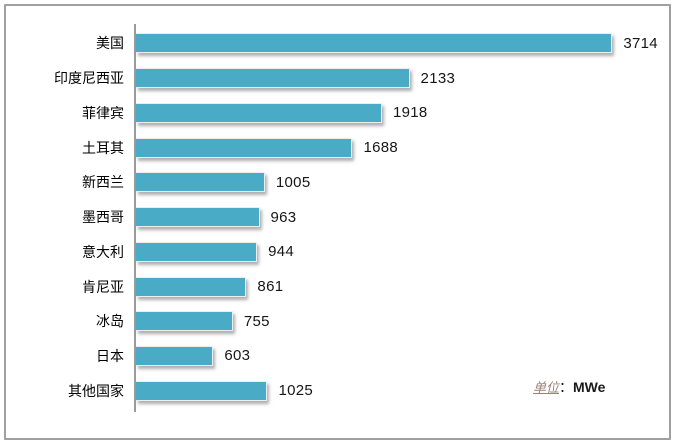  I want to click on chart-row: 土耳其 1688, so click(329, 147).